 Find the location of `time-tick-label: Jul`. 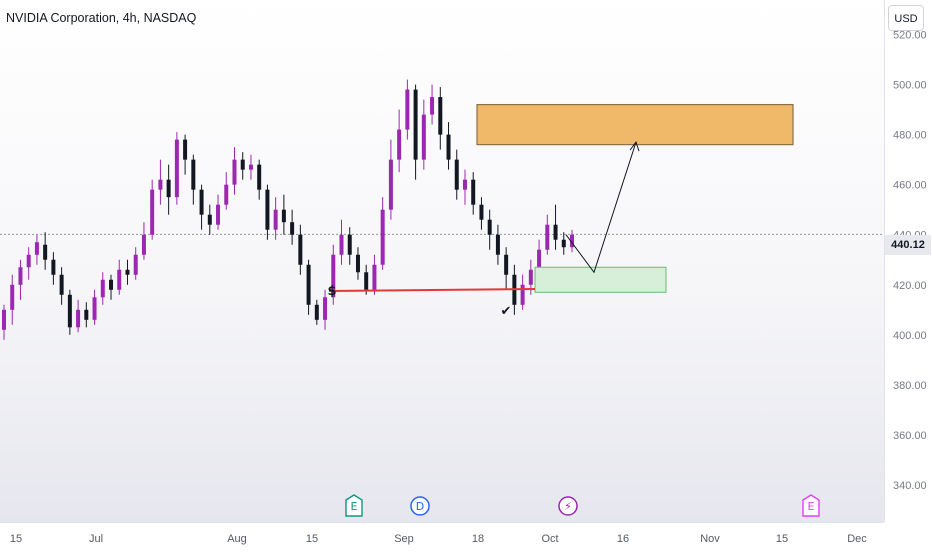

time-tick-label: Jul is located at coordinates (96, 539).